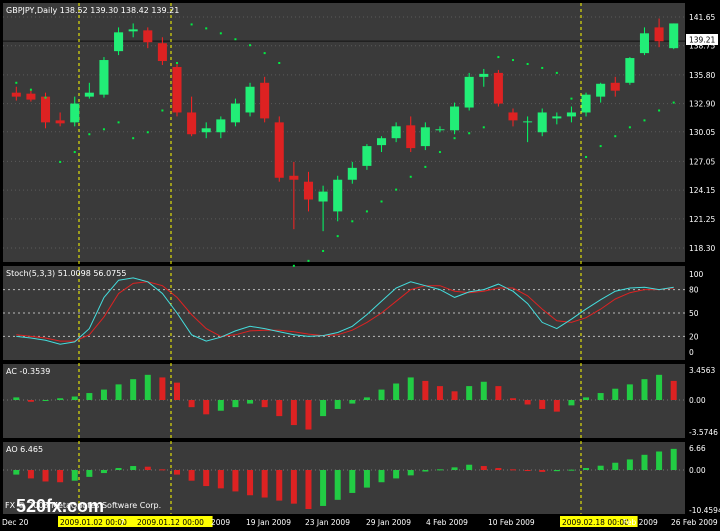 The width and height of the screenshot is (720, 531). Describe the element at coordinates (83, 505) in the screenshot. I see `copyright-text: FX © 2008 MetaQuotes Software Corp.` at that location.